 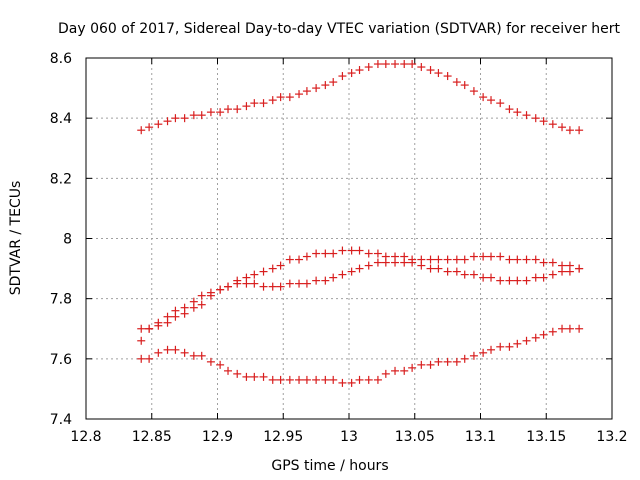 What do you see at coordinates (67, 240) in the screenshot?
I see `y-tick-label: 8` at bounding box center [67, 240].